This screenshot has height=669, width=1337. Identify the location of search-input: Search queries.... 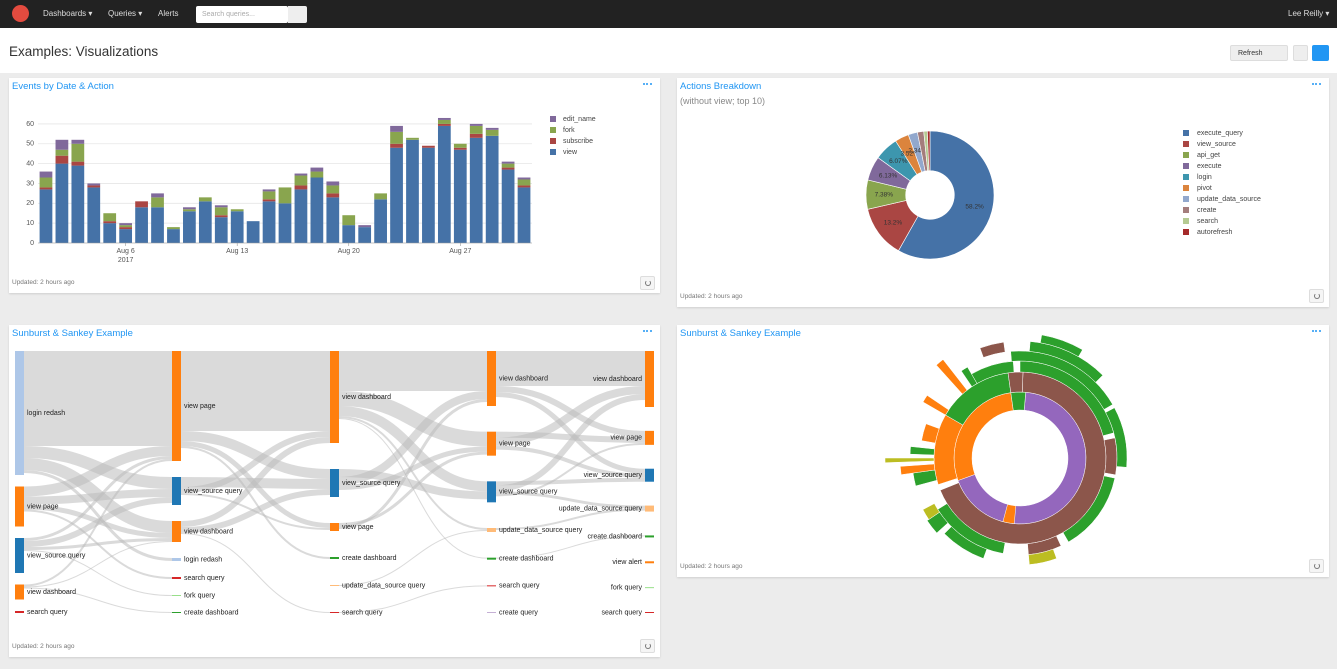
(242, 14).